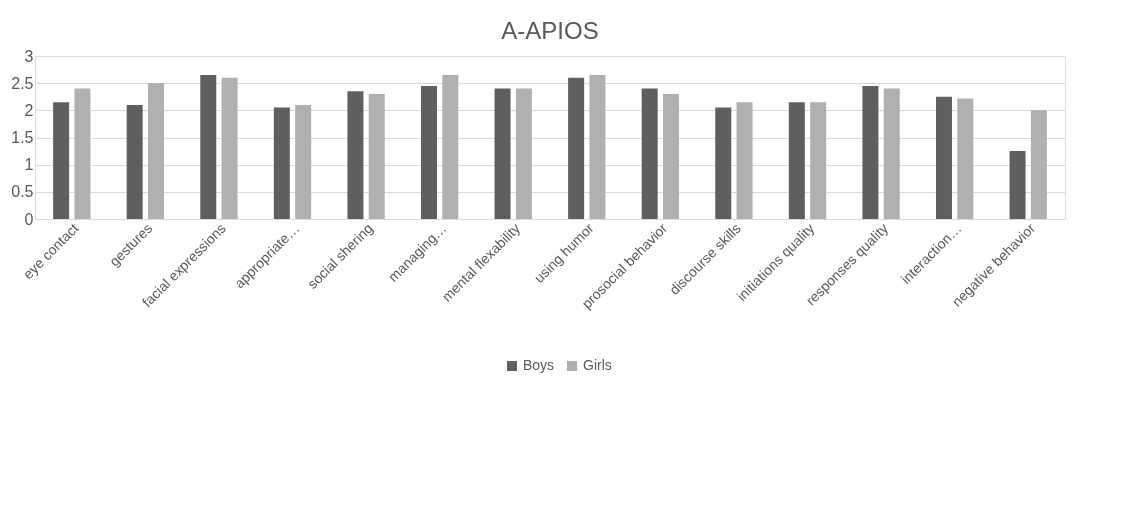 The image size is (1122, 519). What do you see at coordinates (29, 219) in the screenshot?
I see `y-tick-label: 0` at bounding box center [29, 219].